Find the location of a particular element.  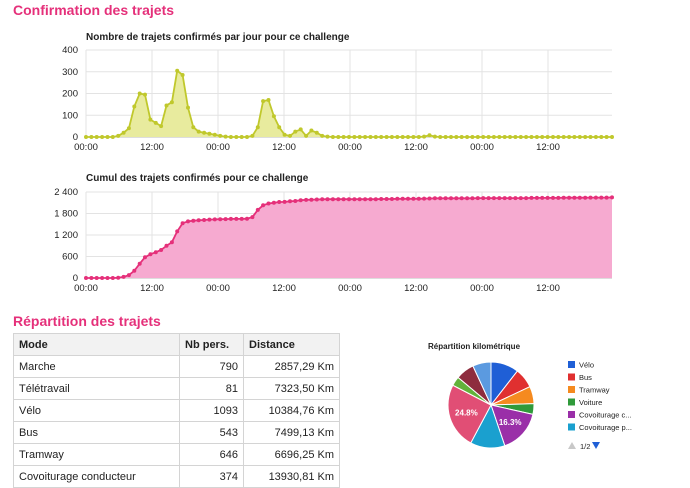

pie-legend-label: Vélo is located at coordinates (586, 365).